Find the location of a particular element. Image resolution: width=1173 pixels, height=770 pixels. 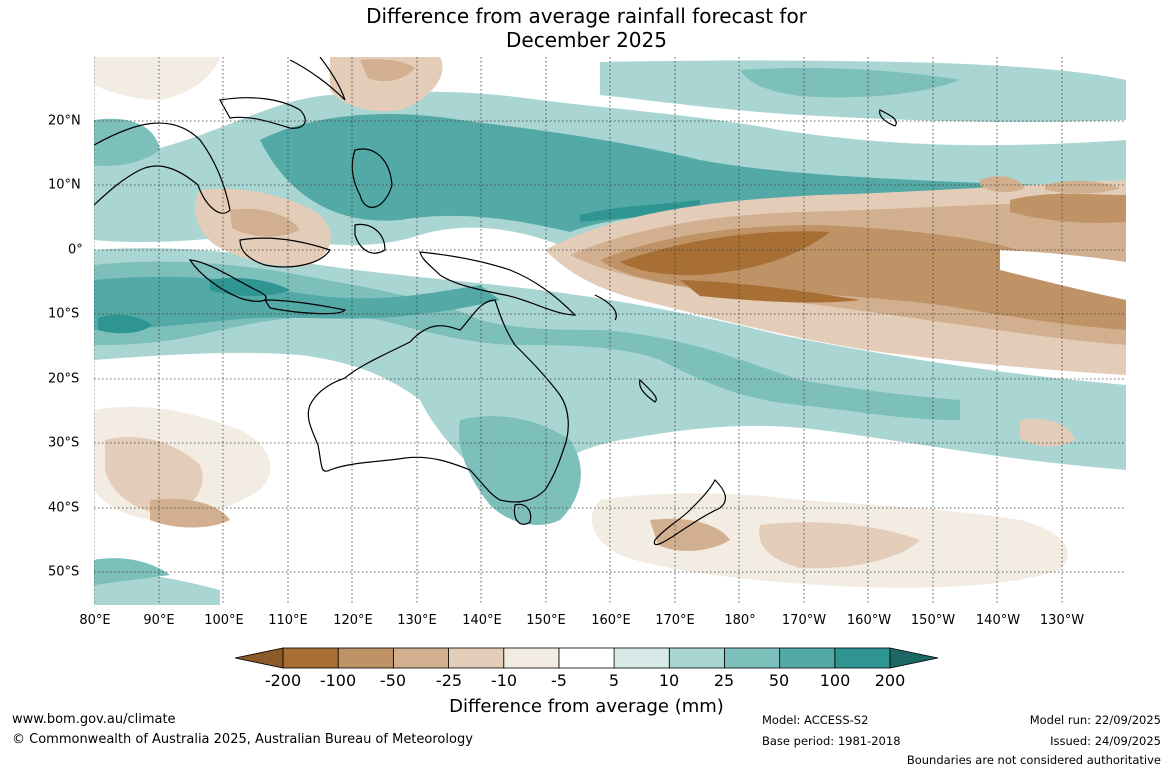

lat-tick: 50°S is located at coordinates (64, 572).